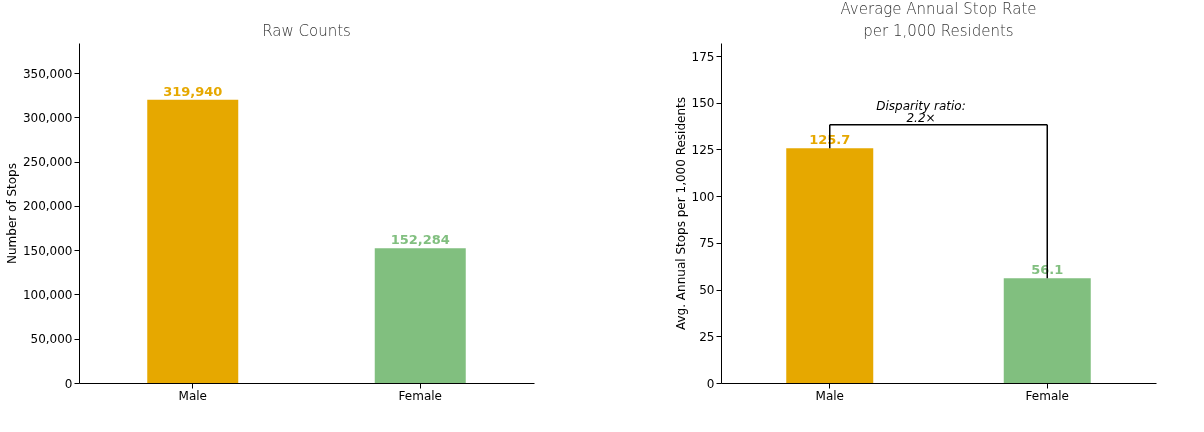 This screenshot has width=1204, height=432. Describe the element at coordinates (47, 250) in the screenshot. I see `y-tick-label: 150,000` at that location.